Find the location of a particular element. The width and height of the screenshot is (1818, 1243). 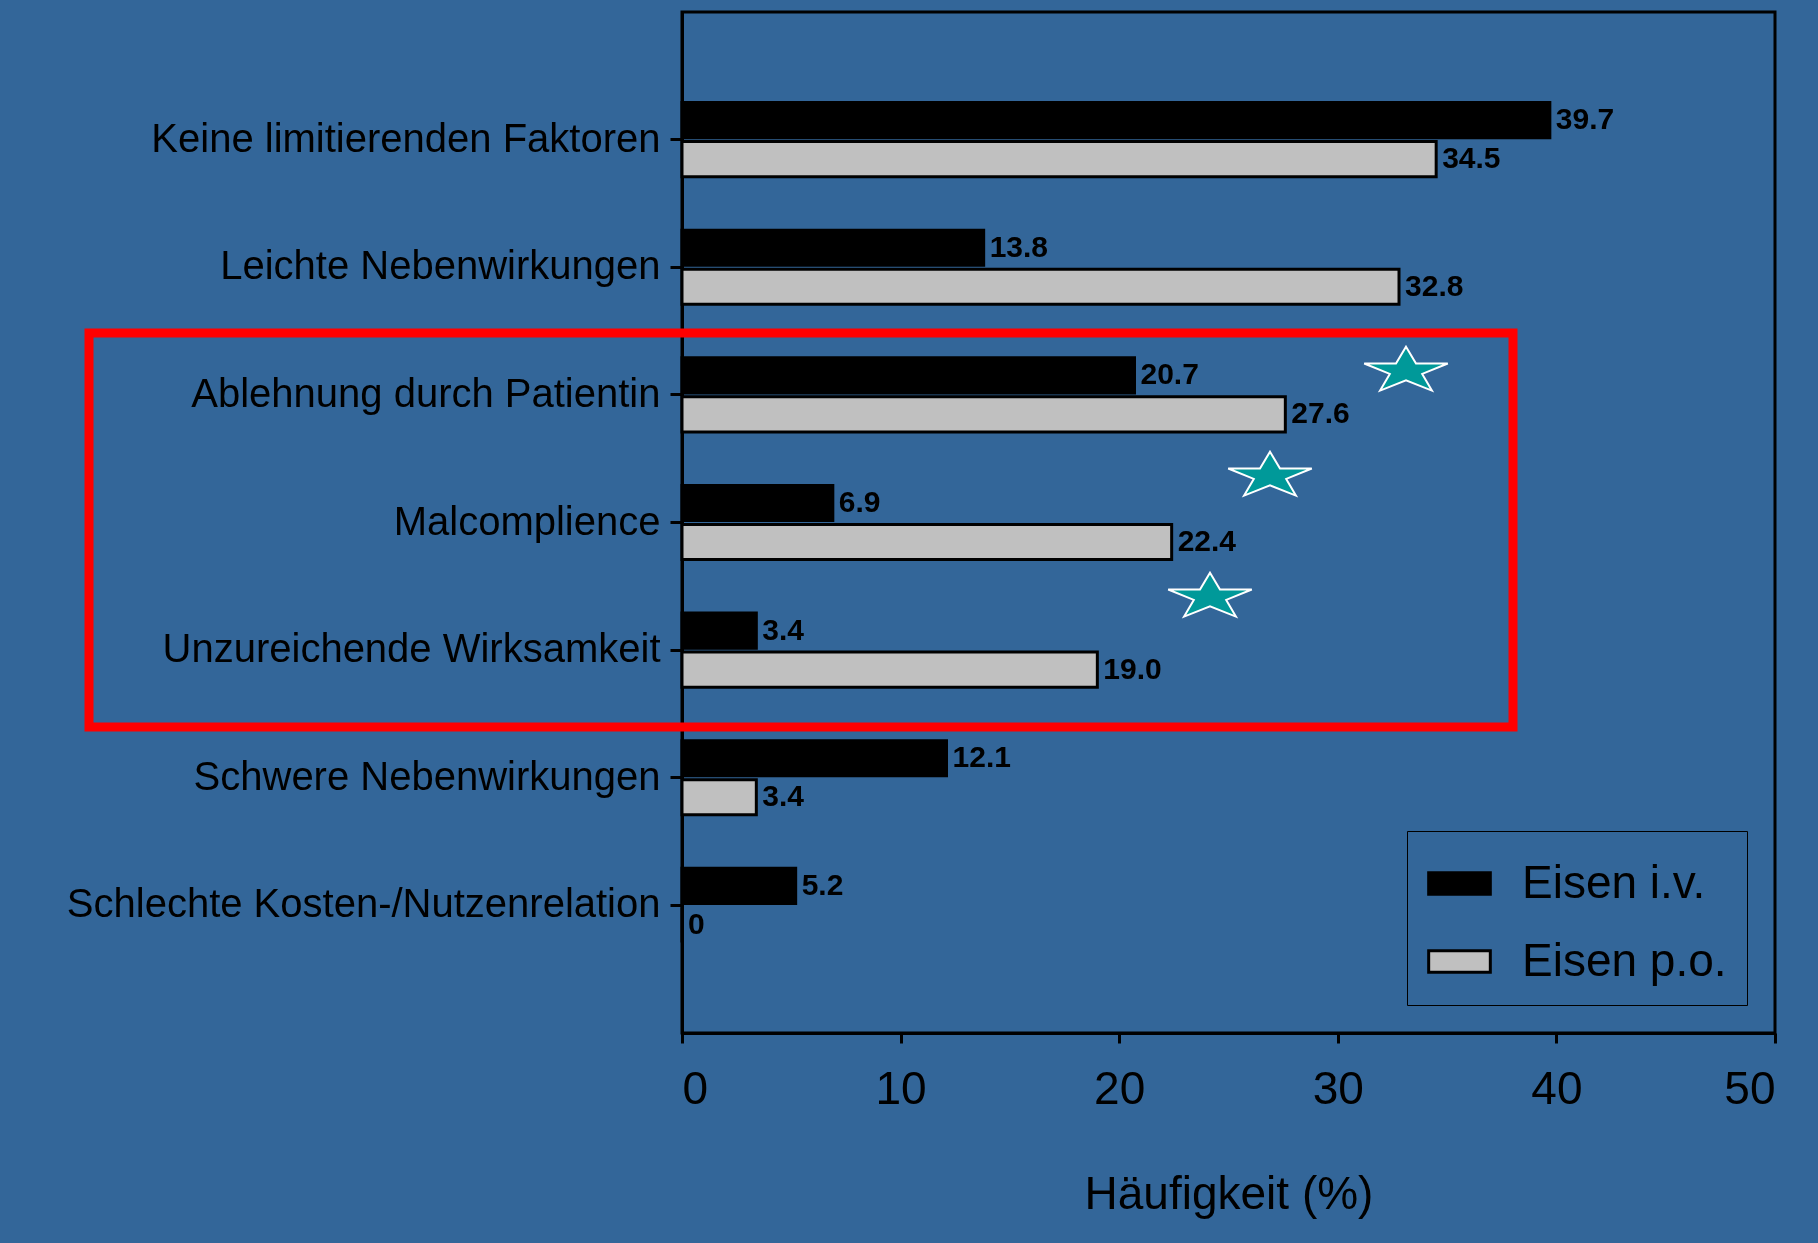

y-tick-label: Schwere Nebenwirkungen is located at coordinates (427, 775).